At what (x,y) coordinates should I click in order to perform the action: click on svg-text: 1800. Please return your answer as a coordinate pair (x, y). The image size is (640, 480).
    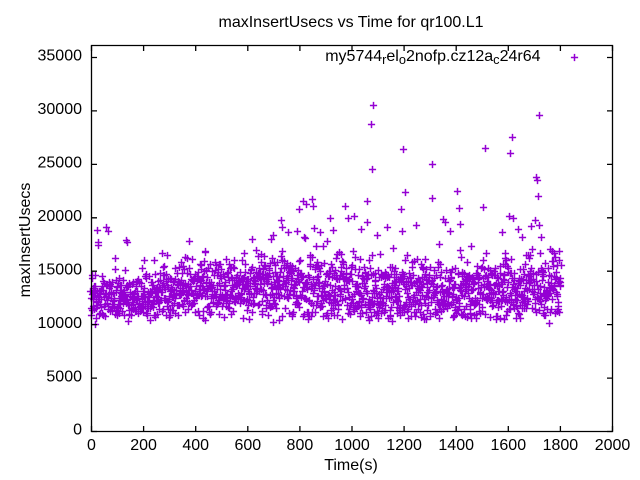
    Looking at the image, I should click on (561, 445).